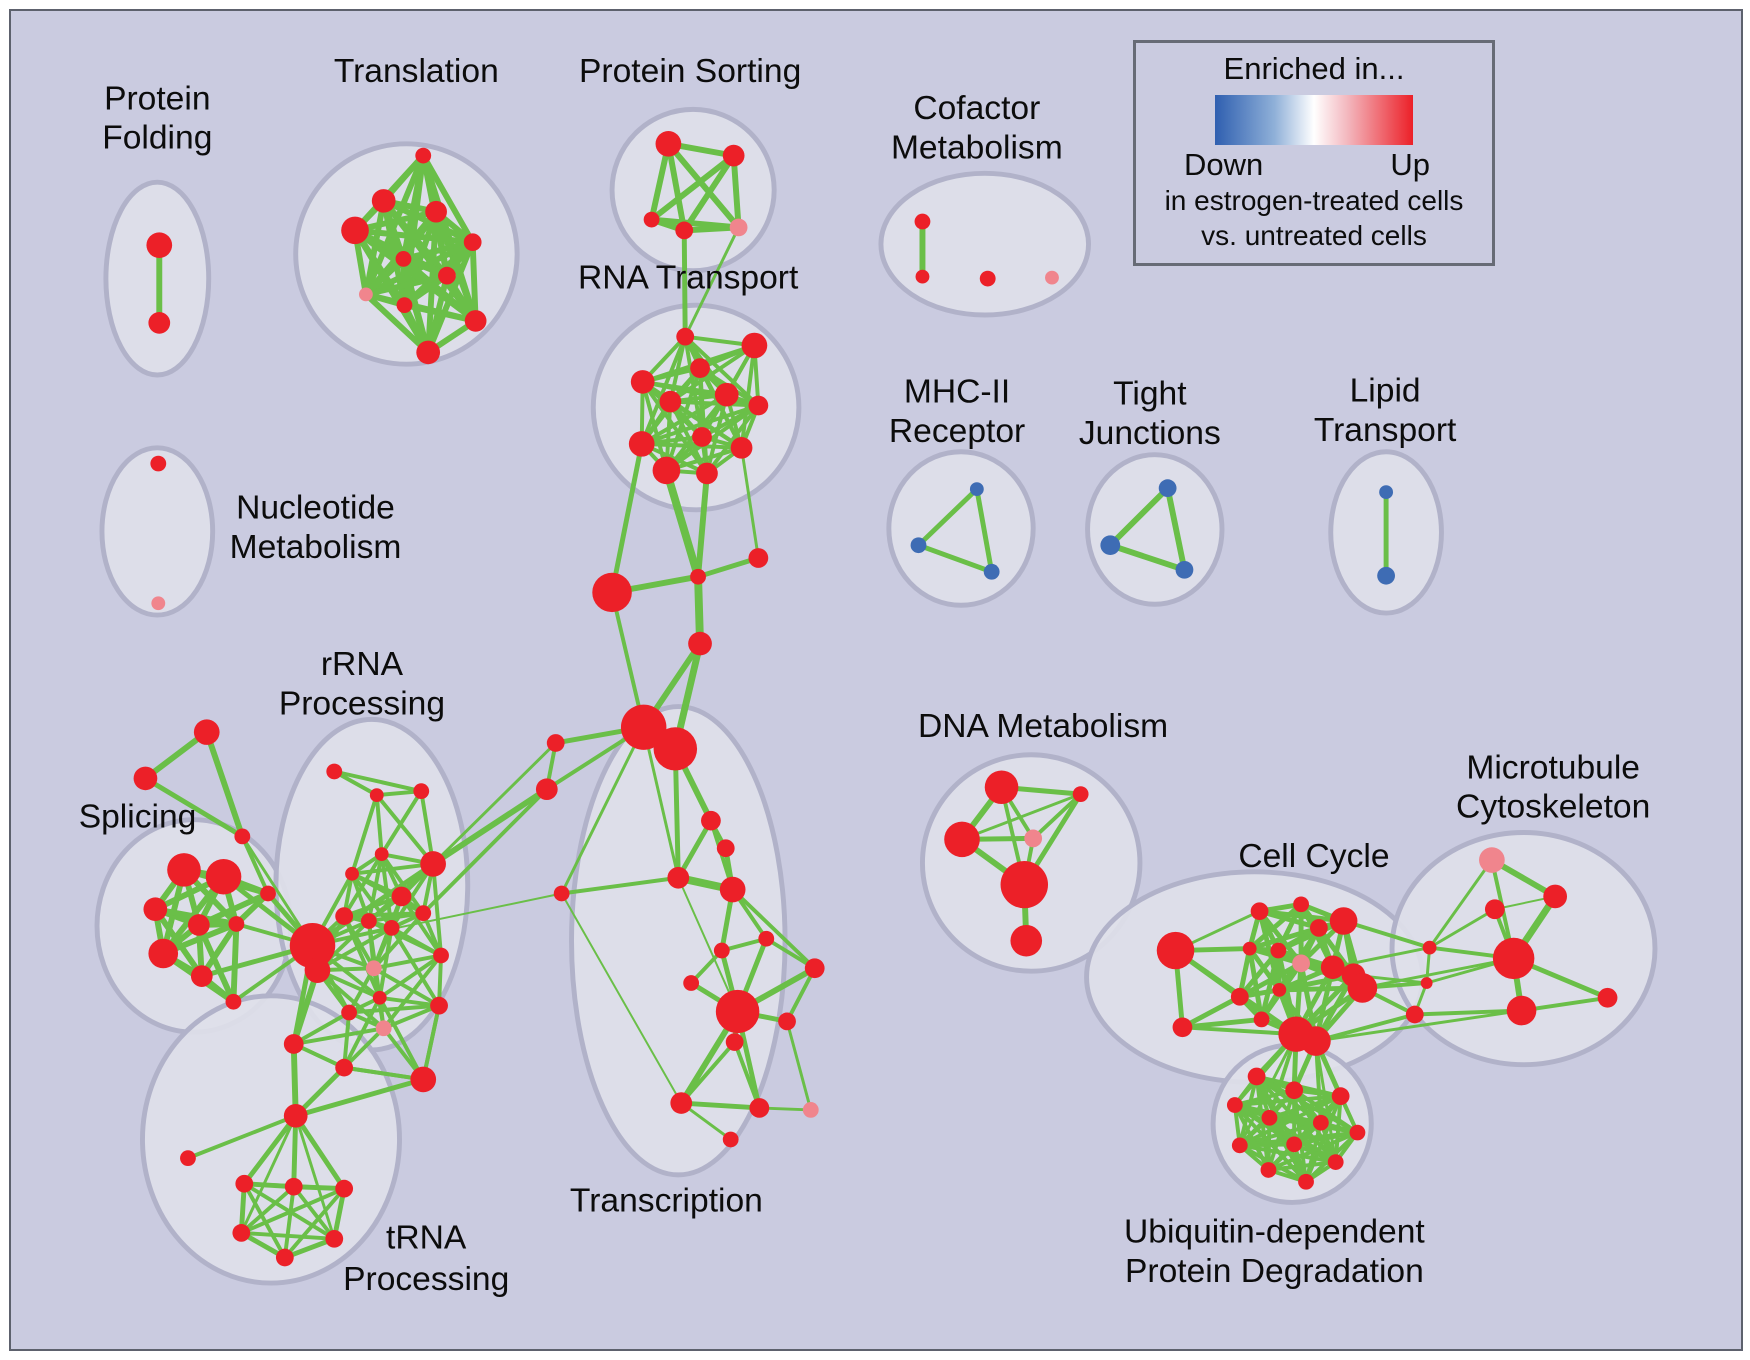 This screenshot has height=1360, width=1750. Describe the element at coordinates (922, 276) in the screenshot. I see `node-cofactor` at that location.